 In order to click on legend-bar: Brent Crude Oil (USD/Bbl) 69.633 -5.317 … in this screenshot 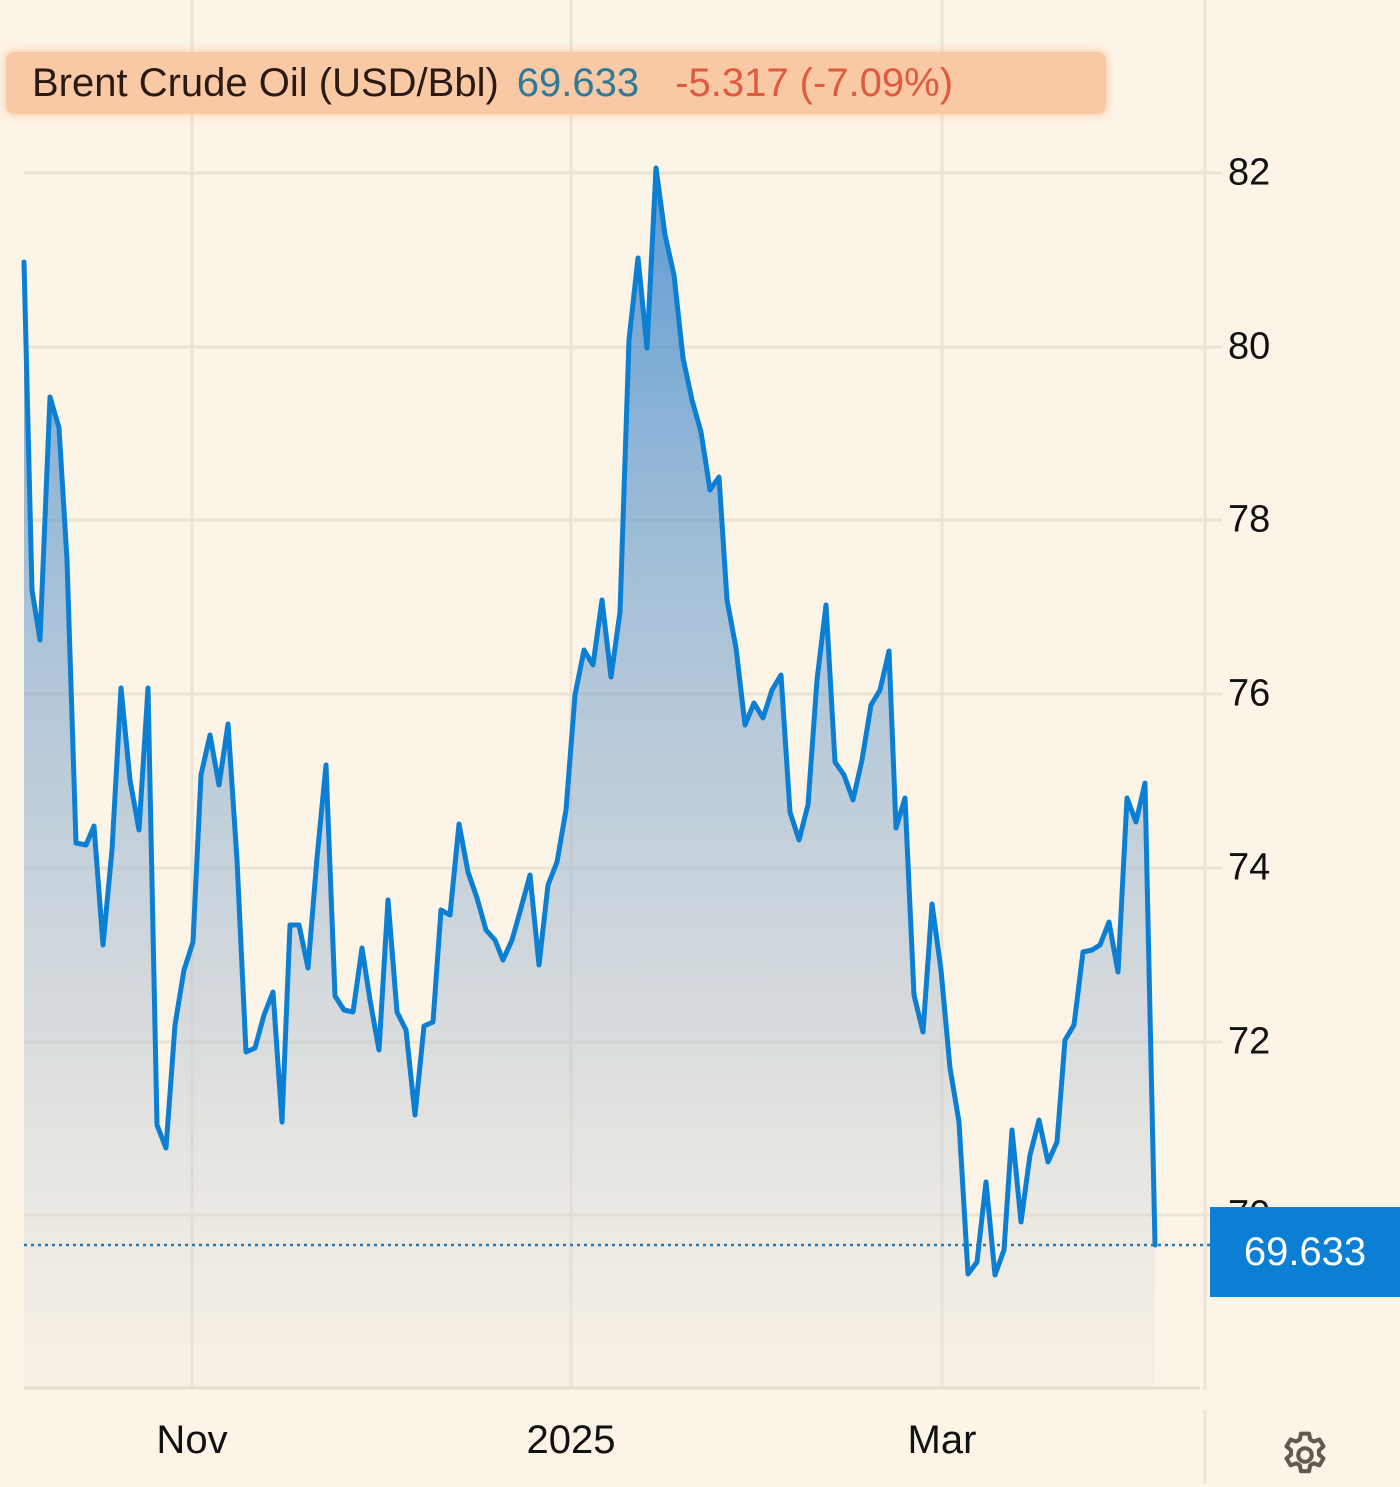, I will do `click(556, 83)`.